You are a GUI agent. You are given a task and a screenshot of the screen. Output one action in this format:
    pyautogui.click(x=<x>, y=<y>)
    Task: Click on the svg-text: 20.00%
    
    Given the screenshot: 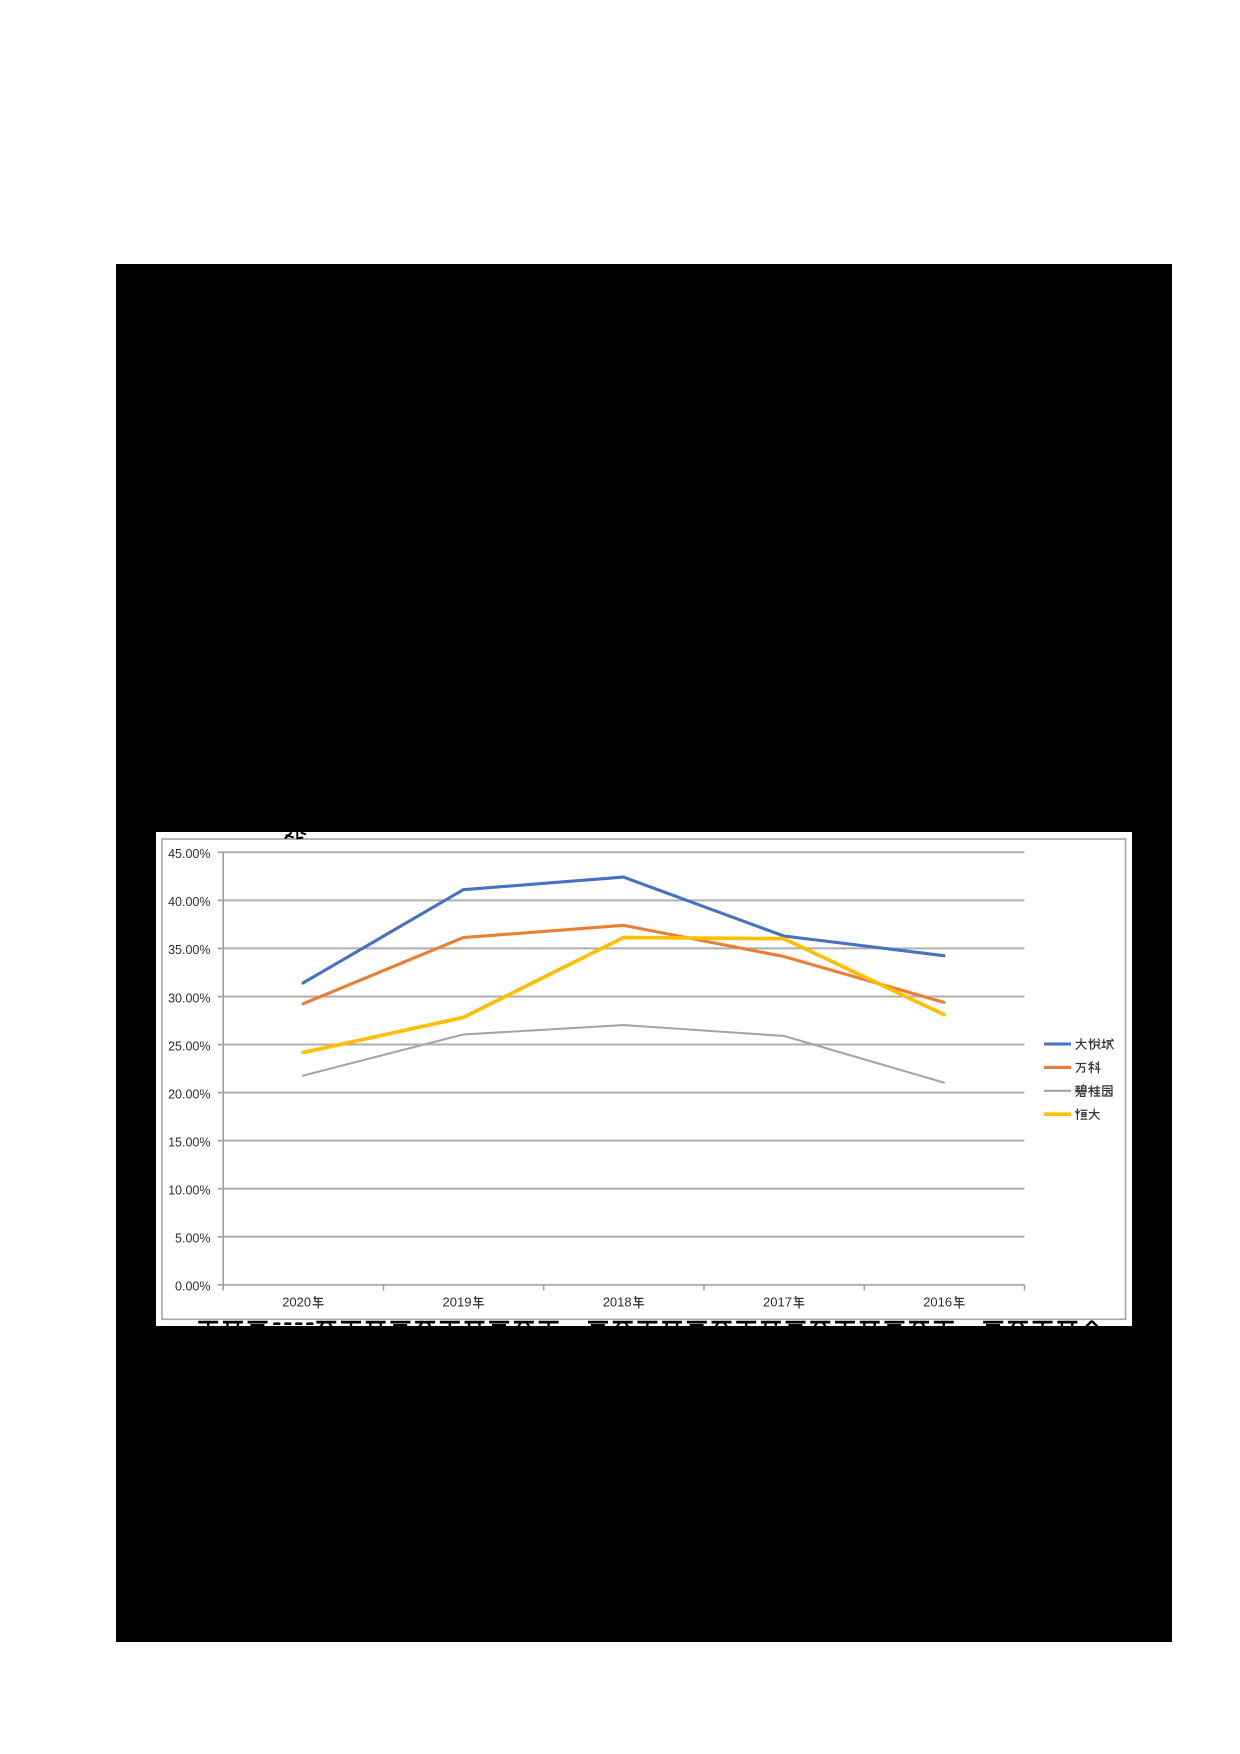 What is the action you would take?
    pyautogui.click(x=189, y=1094)
    